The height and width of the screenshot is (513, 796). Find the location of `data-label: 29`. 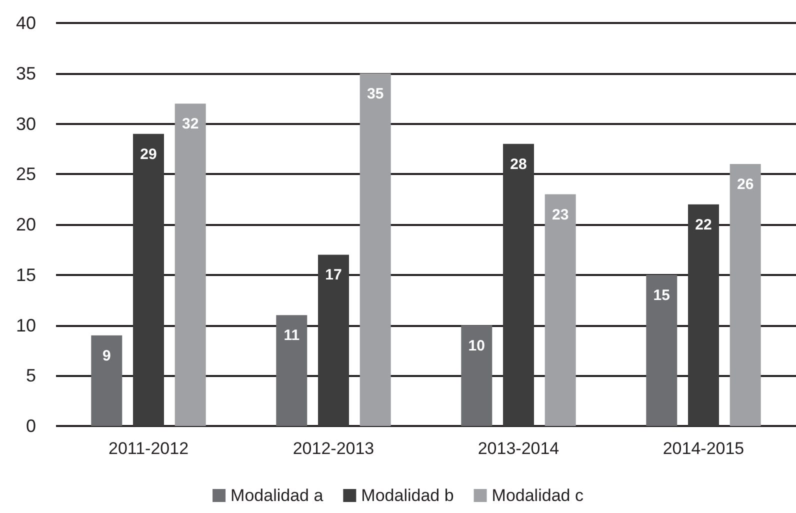

data-label: 29 is located at coordinates (148, 154).